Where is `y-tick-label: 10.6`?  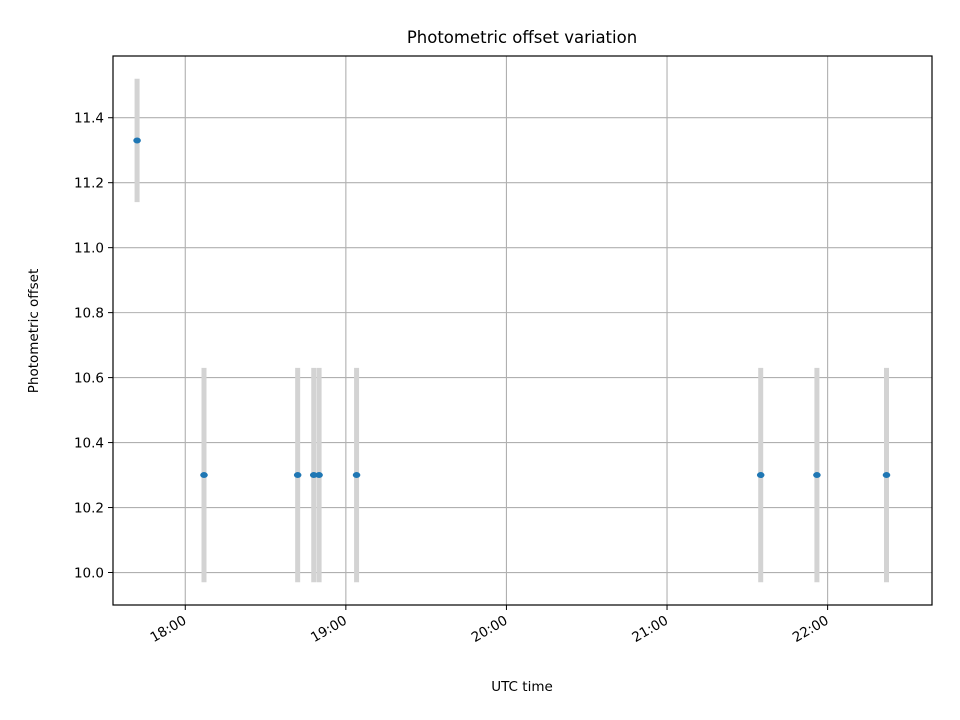
y-tick-label: 10.6 is located at coordinates (89, 379).